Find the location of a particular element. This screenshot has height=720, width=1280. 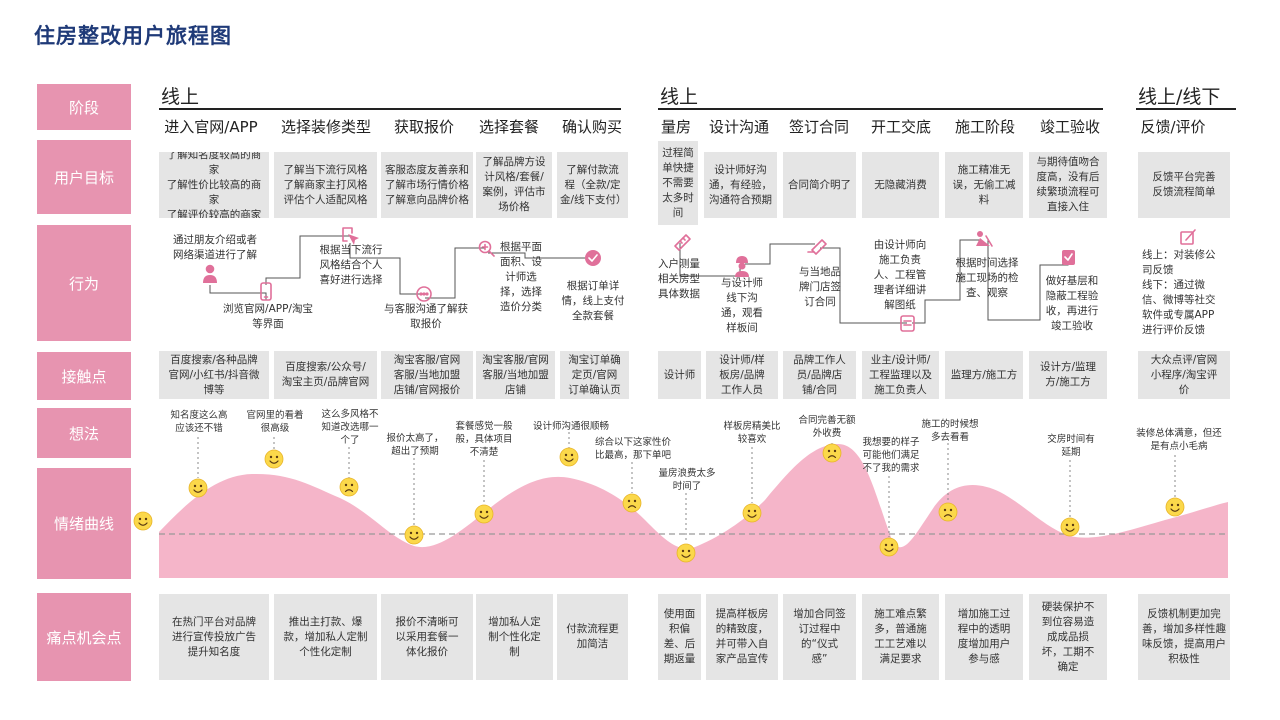

behavior-text: 根据当下流行 风格结合个人 喜好进行选择 is located at coordinates (351, 265).